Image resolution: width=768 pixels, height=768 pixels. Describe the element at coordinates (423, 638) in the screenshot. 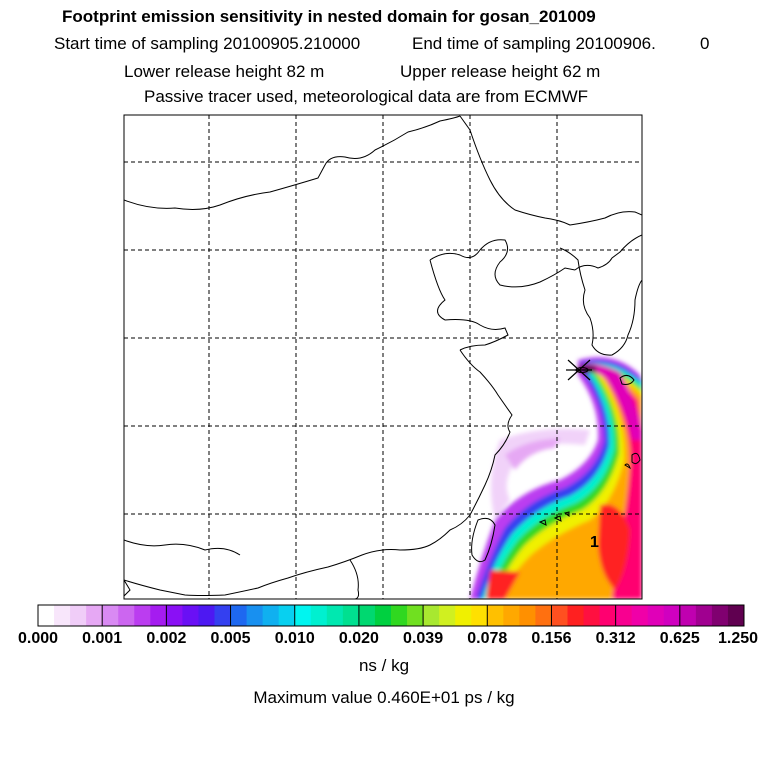

I see `colorbar-tick-label: 0.039` at that location.